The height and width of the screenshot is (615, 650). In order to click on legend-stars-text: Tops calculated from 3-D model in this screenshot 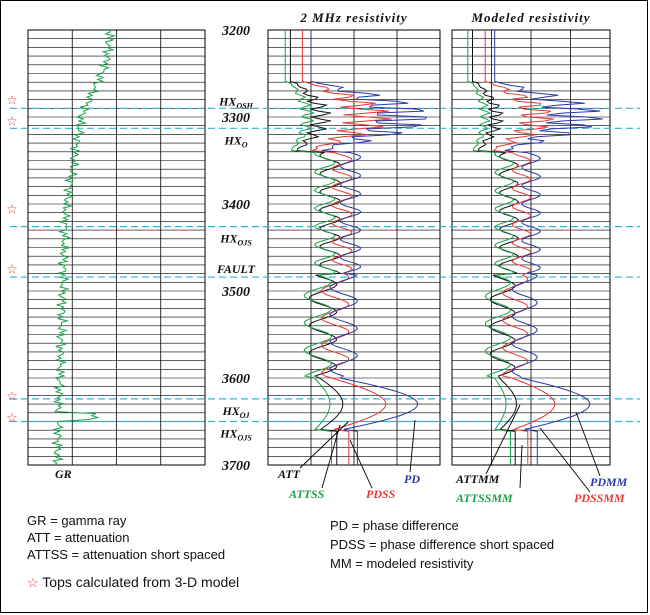, I will do `click(141, 582)`.